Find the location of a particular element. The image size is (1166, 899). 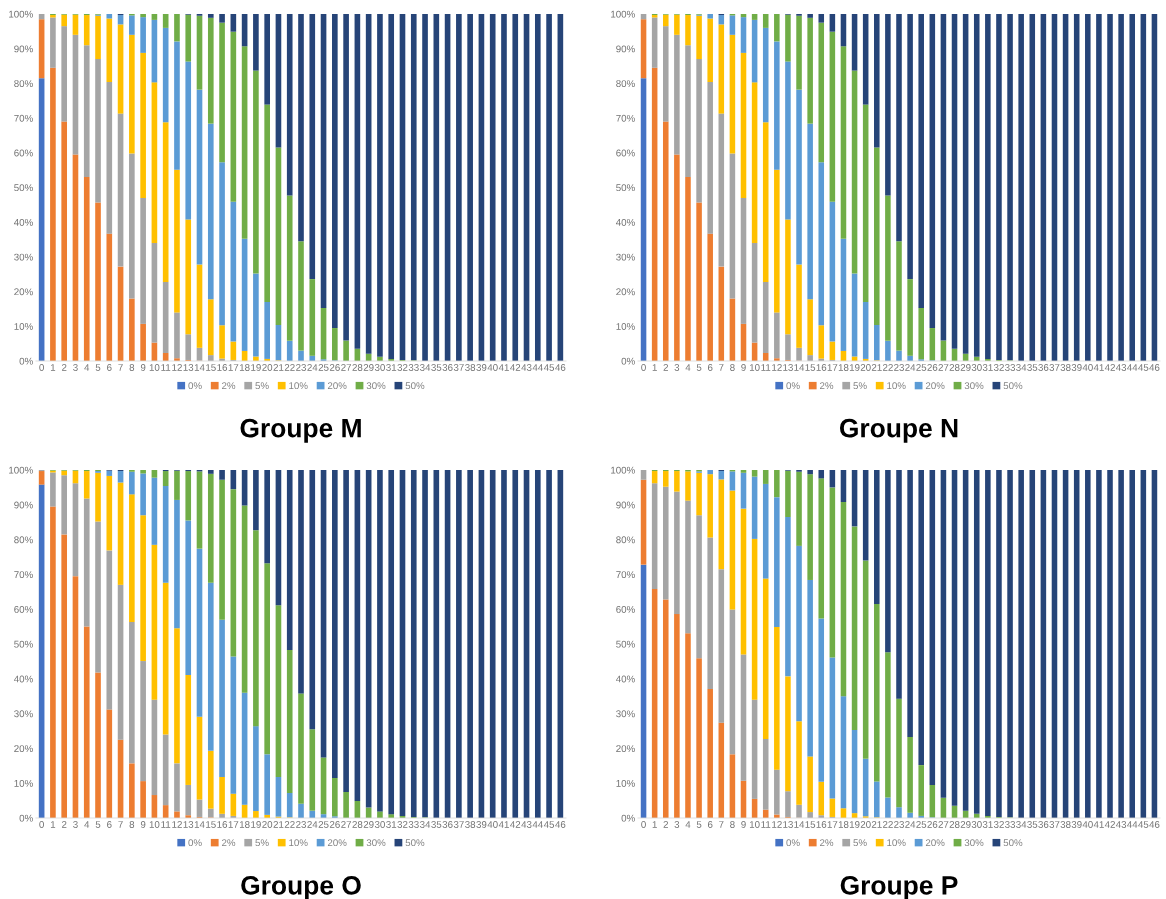

y-tick-label: 0% is located at coordinates (628, 818).